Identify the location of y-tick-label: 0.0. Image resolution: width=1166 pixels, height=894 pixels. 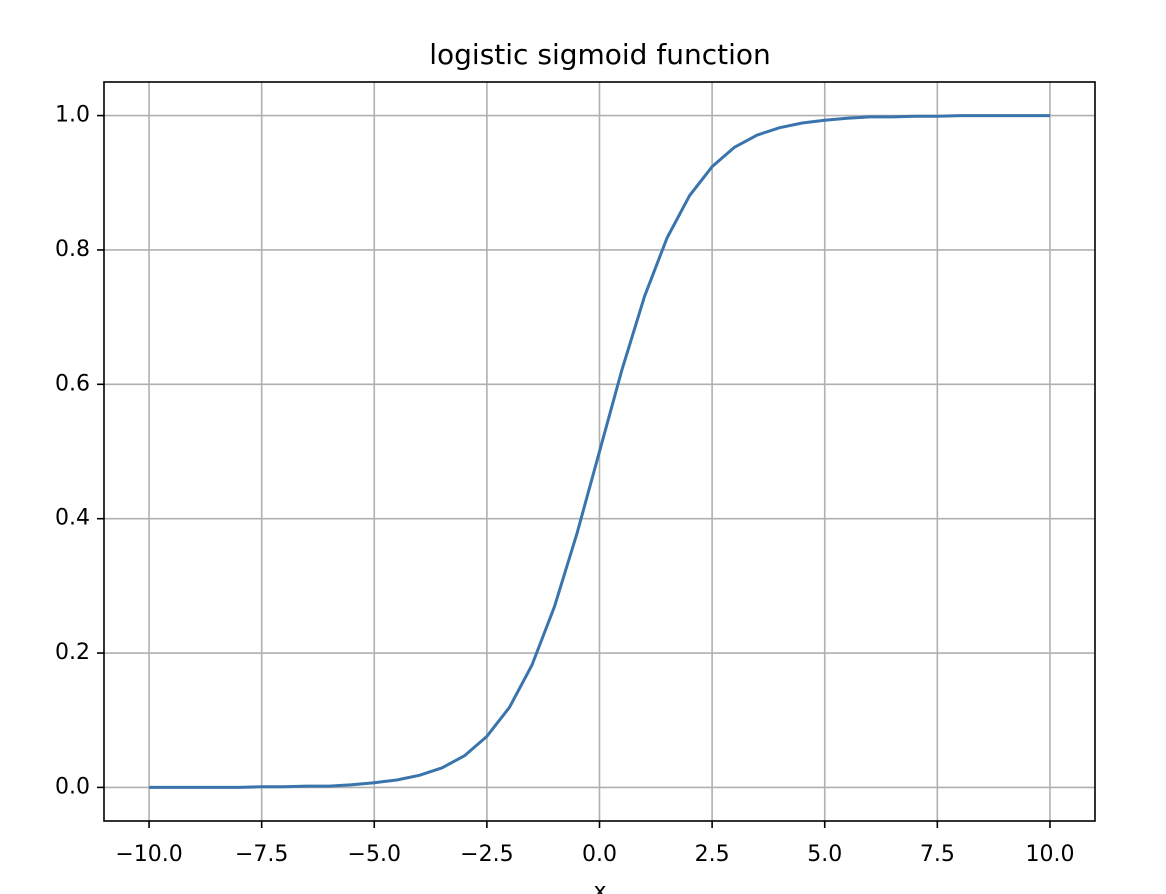
(72, 786).